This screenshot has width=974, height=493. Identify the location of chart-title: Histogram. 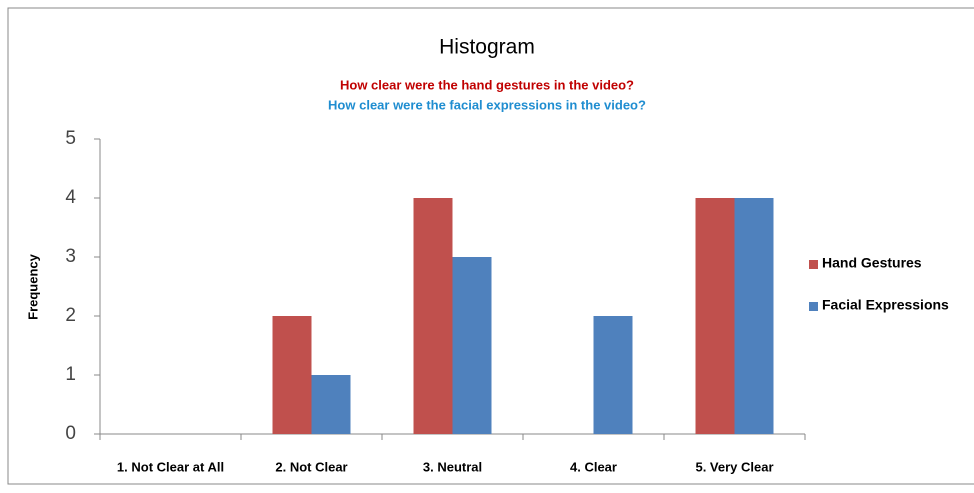
(487, 47).